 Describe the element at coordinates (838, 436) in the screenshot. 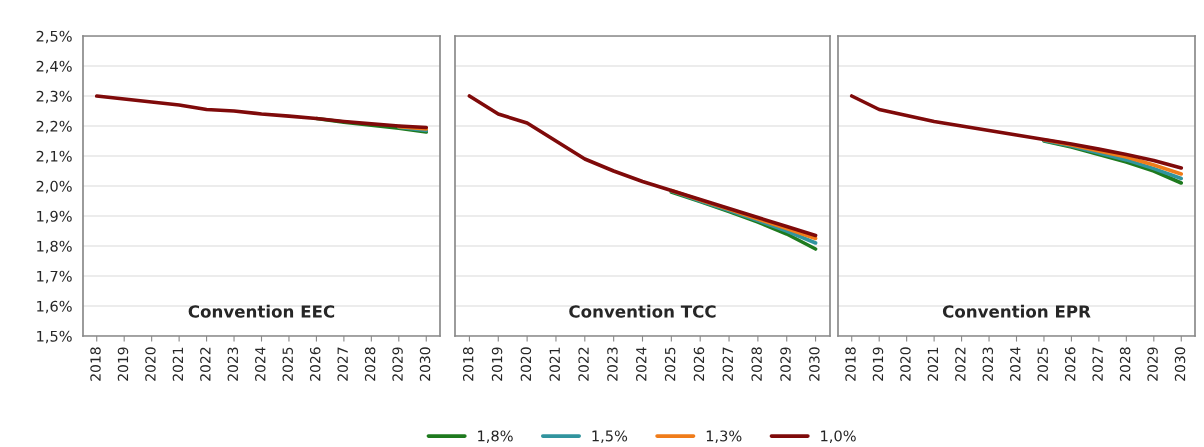

I see `legend-label: 1,0%` at that location.